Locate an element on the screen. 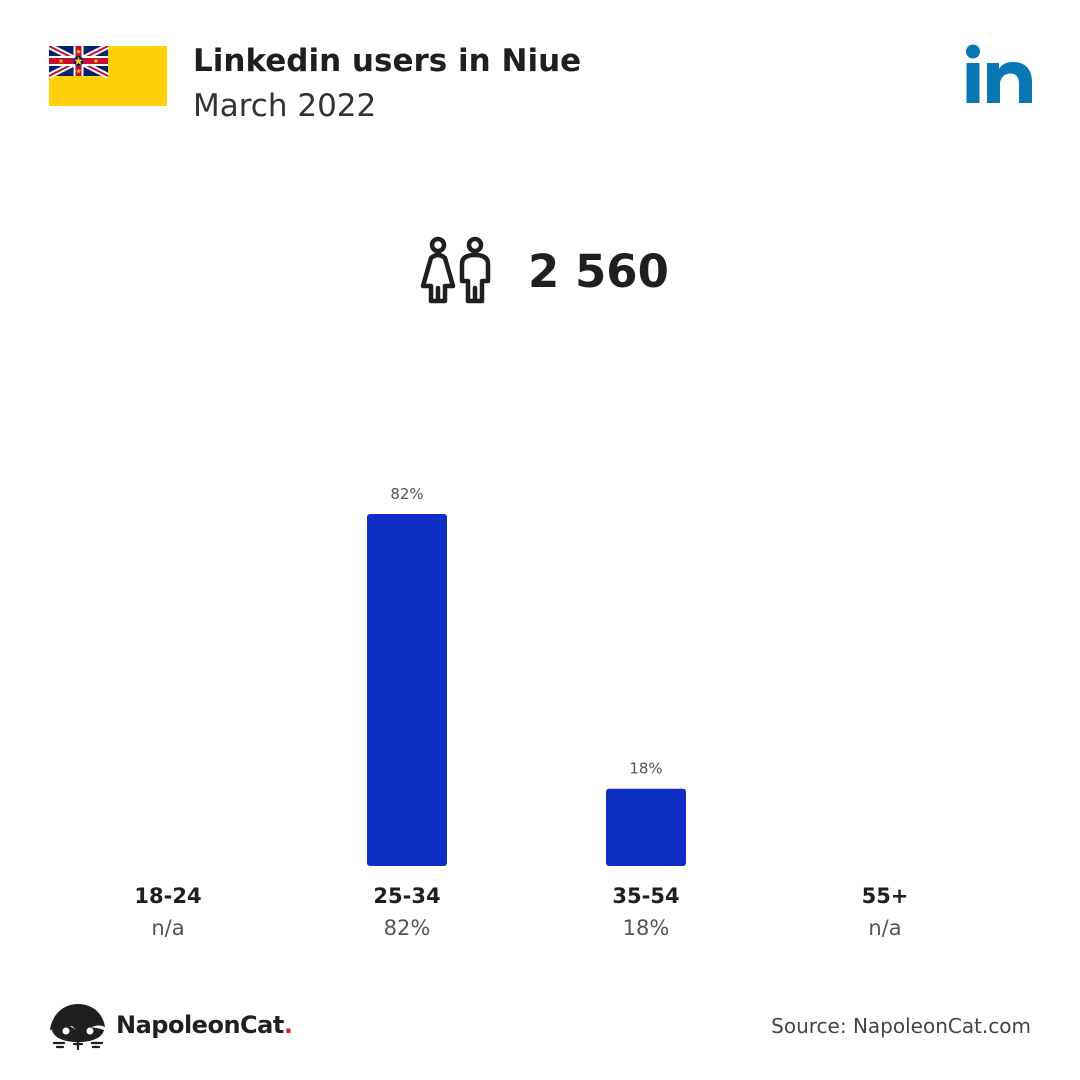  category-value: 82% is located at coordinates (407, 928).